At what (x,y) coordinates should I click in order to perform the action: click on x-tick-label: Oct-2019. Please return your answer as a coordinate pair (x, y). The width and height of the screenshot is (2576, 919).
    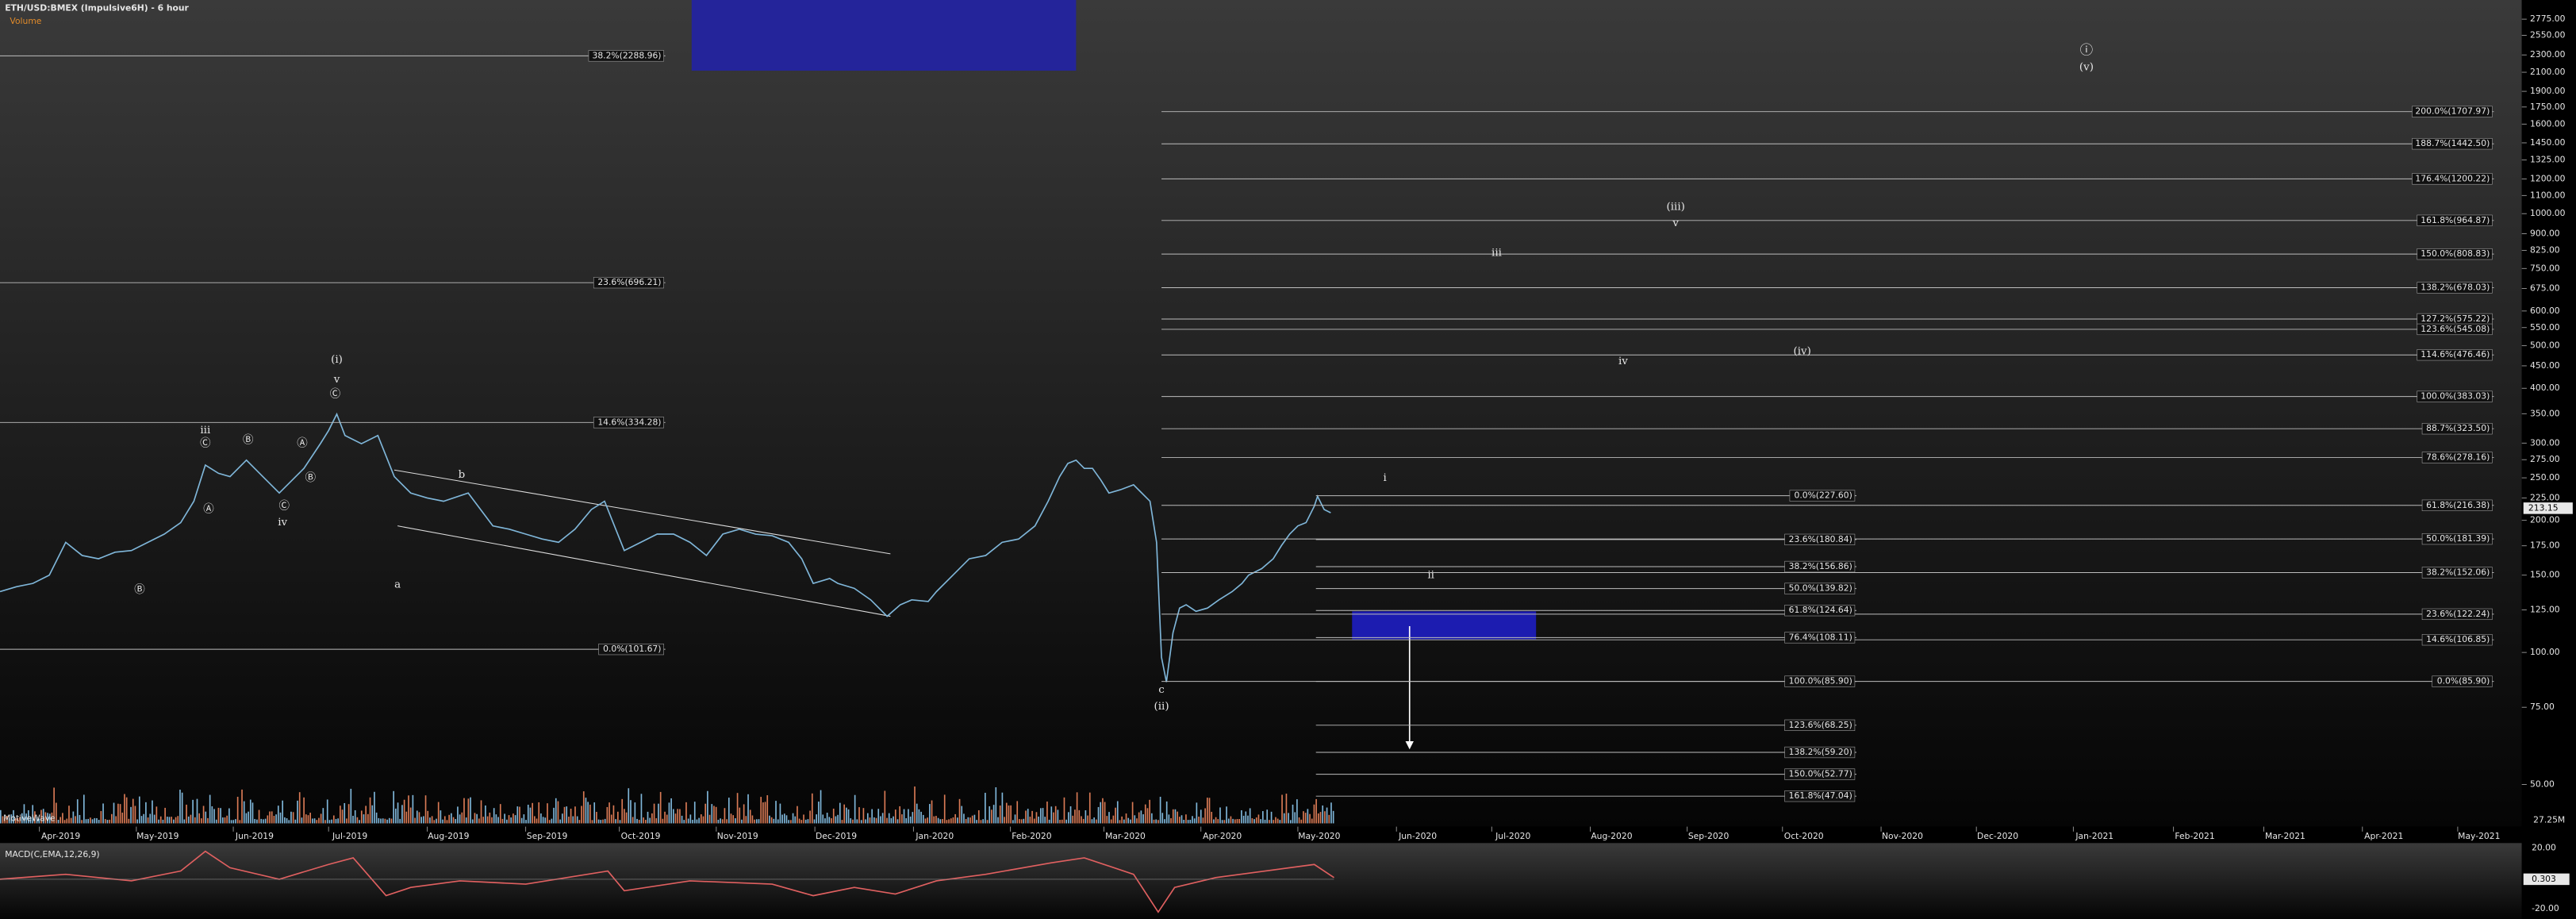
    Looking at the image, I should click on (641, 836).